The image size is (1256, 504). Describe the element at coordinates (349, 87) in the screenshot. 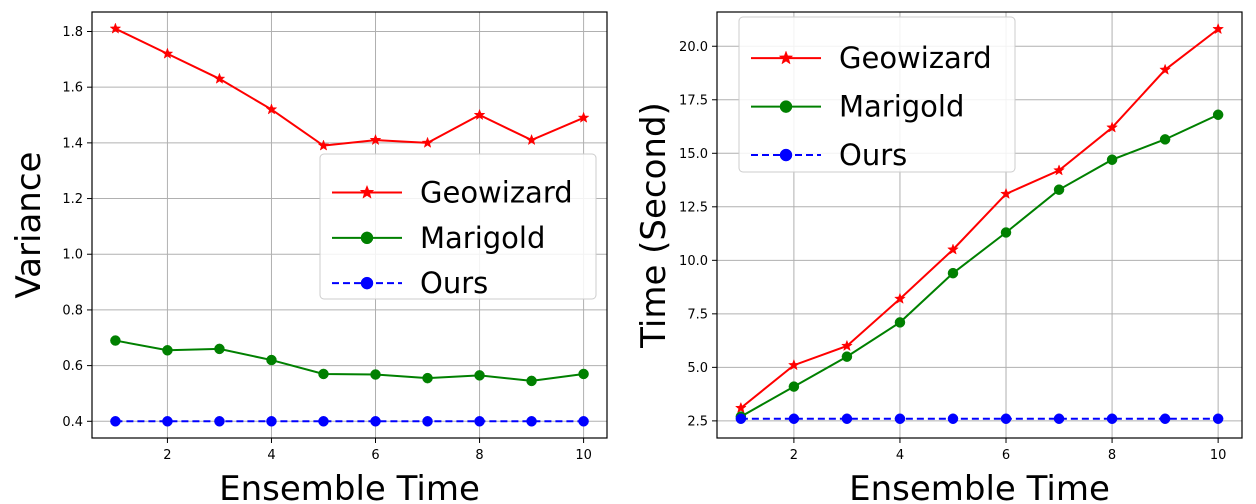

I see `series-line-geowizard` at that location.